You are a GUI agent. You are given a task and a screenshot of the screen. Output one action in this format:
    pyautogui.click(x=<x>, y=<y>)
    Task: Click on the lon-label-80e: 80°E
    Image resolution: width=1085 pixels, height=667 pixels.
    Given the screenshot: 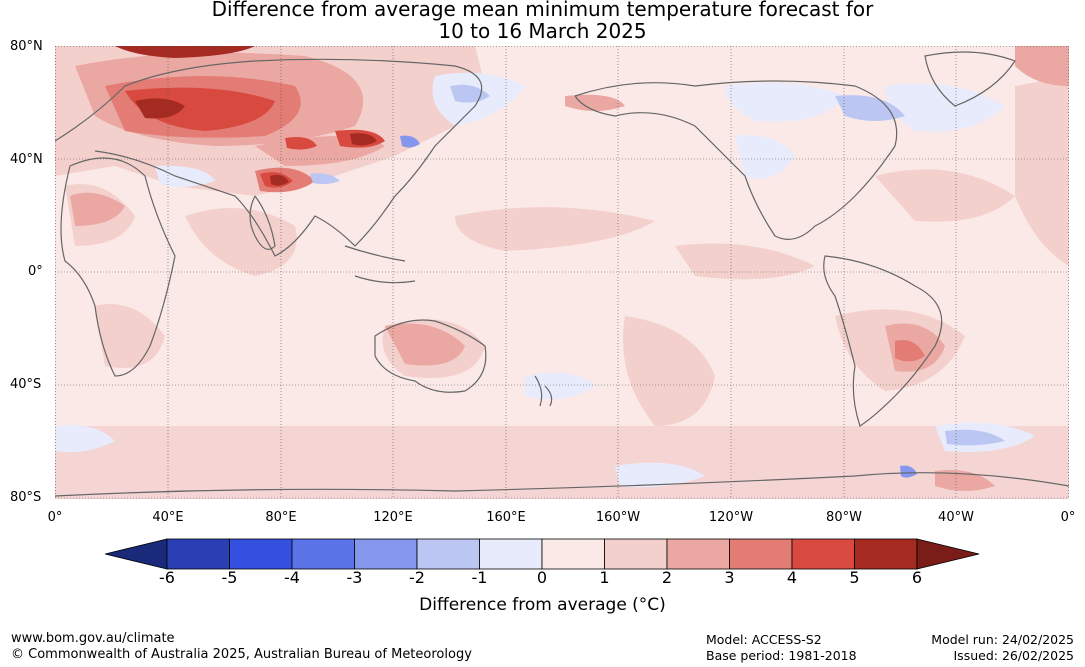 What is the action you would take?
    pyautogui.click(x=281, y=517)
    